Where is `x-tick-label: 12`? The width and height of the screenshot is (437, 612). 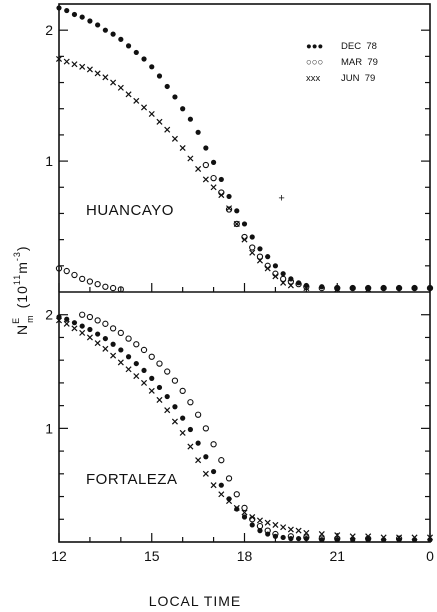
x-tick-label: 12 is located at coordinates (59, 556).